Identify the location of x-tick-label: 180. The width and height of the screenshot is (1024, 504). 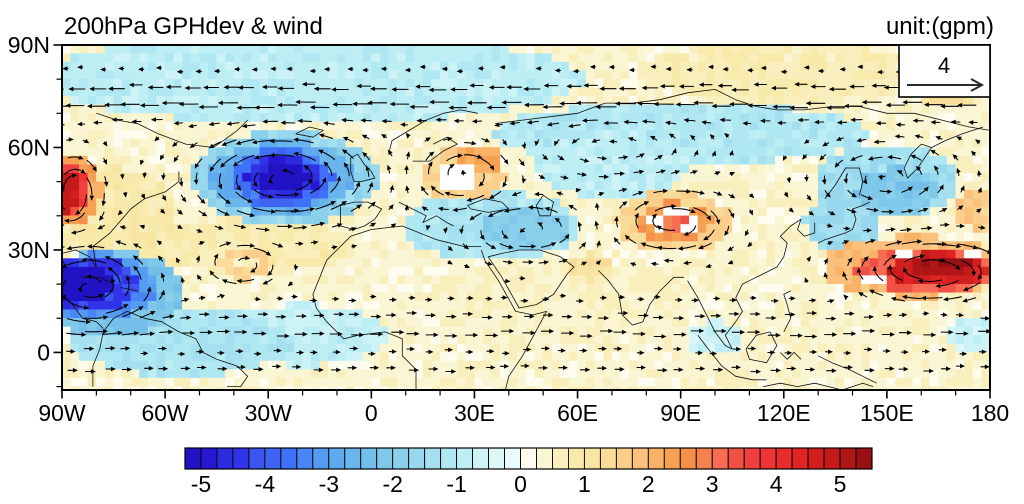
(990, 413).